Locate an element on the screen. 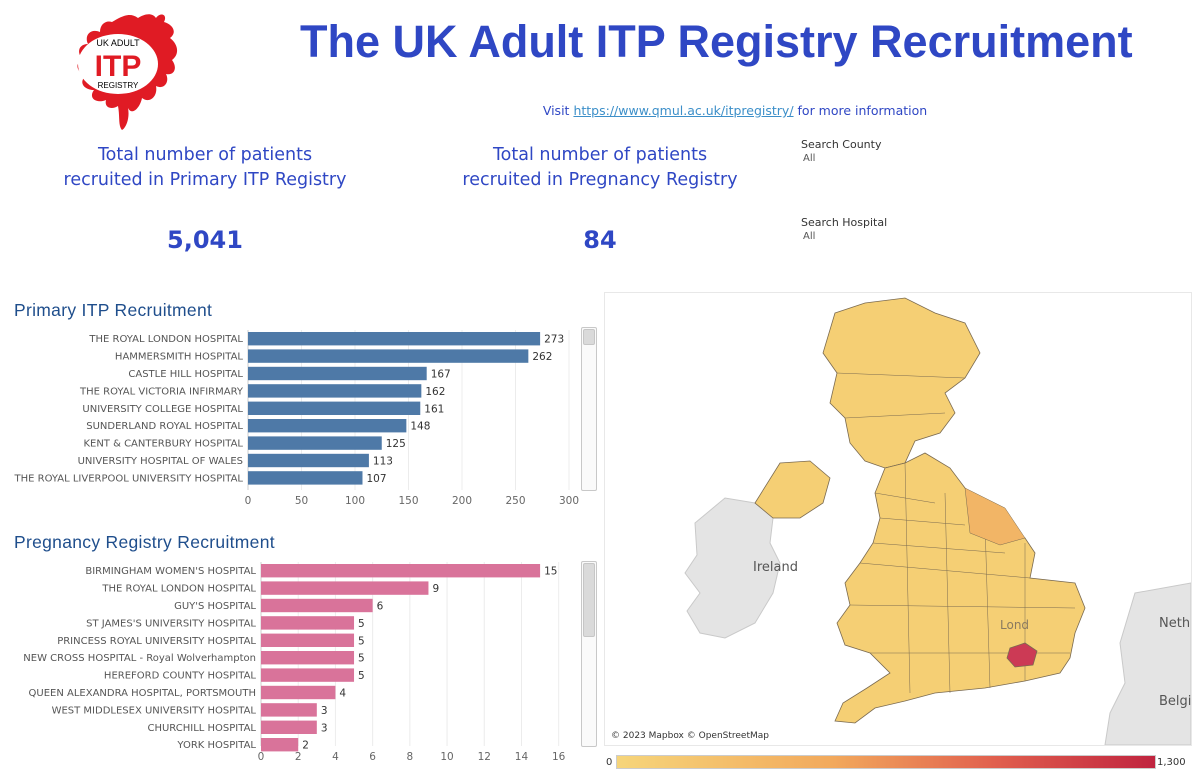  primary-chart-category-label-partial: QUEEN ALEXANDRA HOSPITAL, PORTSMOUTH is located at coordinates (130, 496).